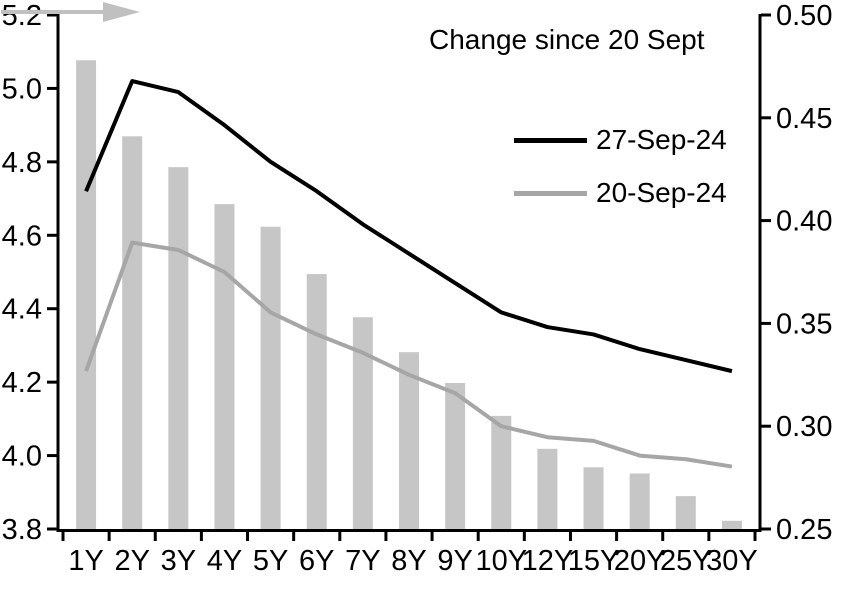 The height and width of the screenshot is (589, 852). Describe the element at coordinates (362, 423) in the screenshot. I see `bar-7Y` at that location.